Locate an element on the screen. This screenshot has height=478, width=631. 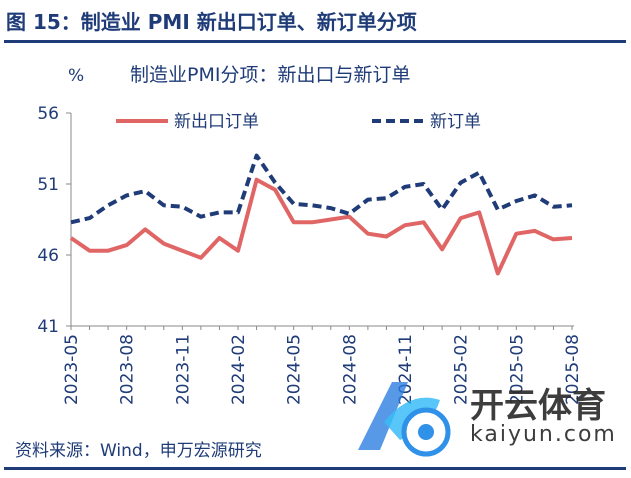
legend-label-neworder: 新订单 is located at coordinates (455, 122).